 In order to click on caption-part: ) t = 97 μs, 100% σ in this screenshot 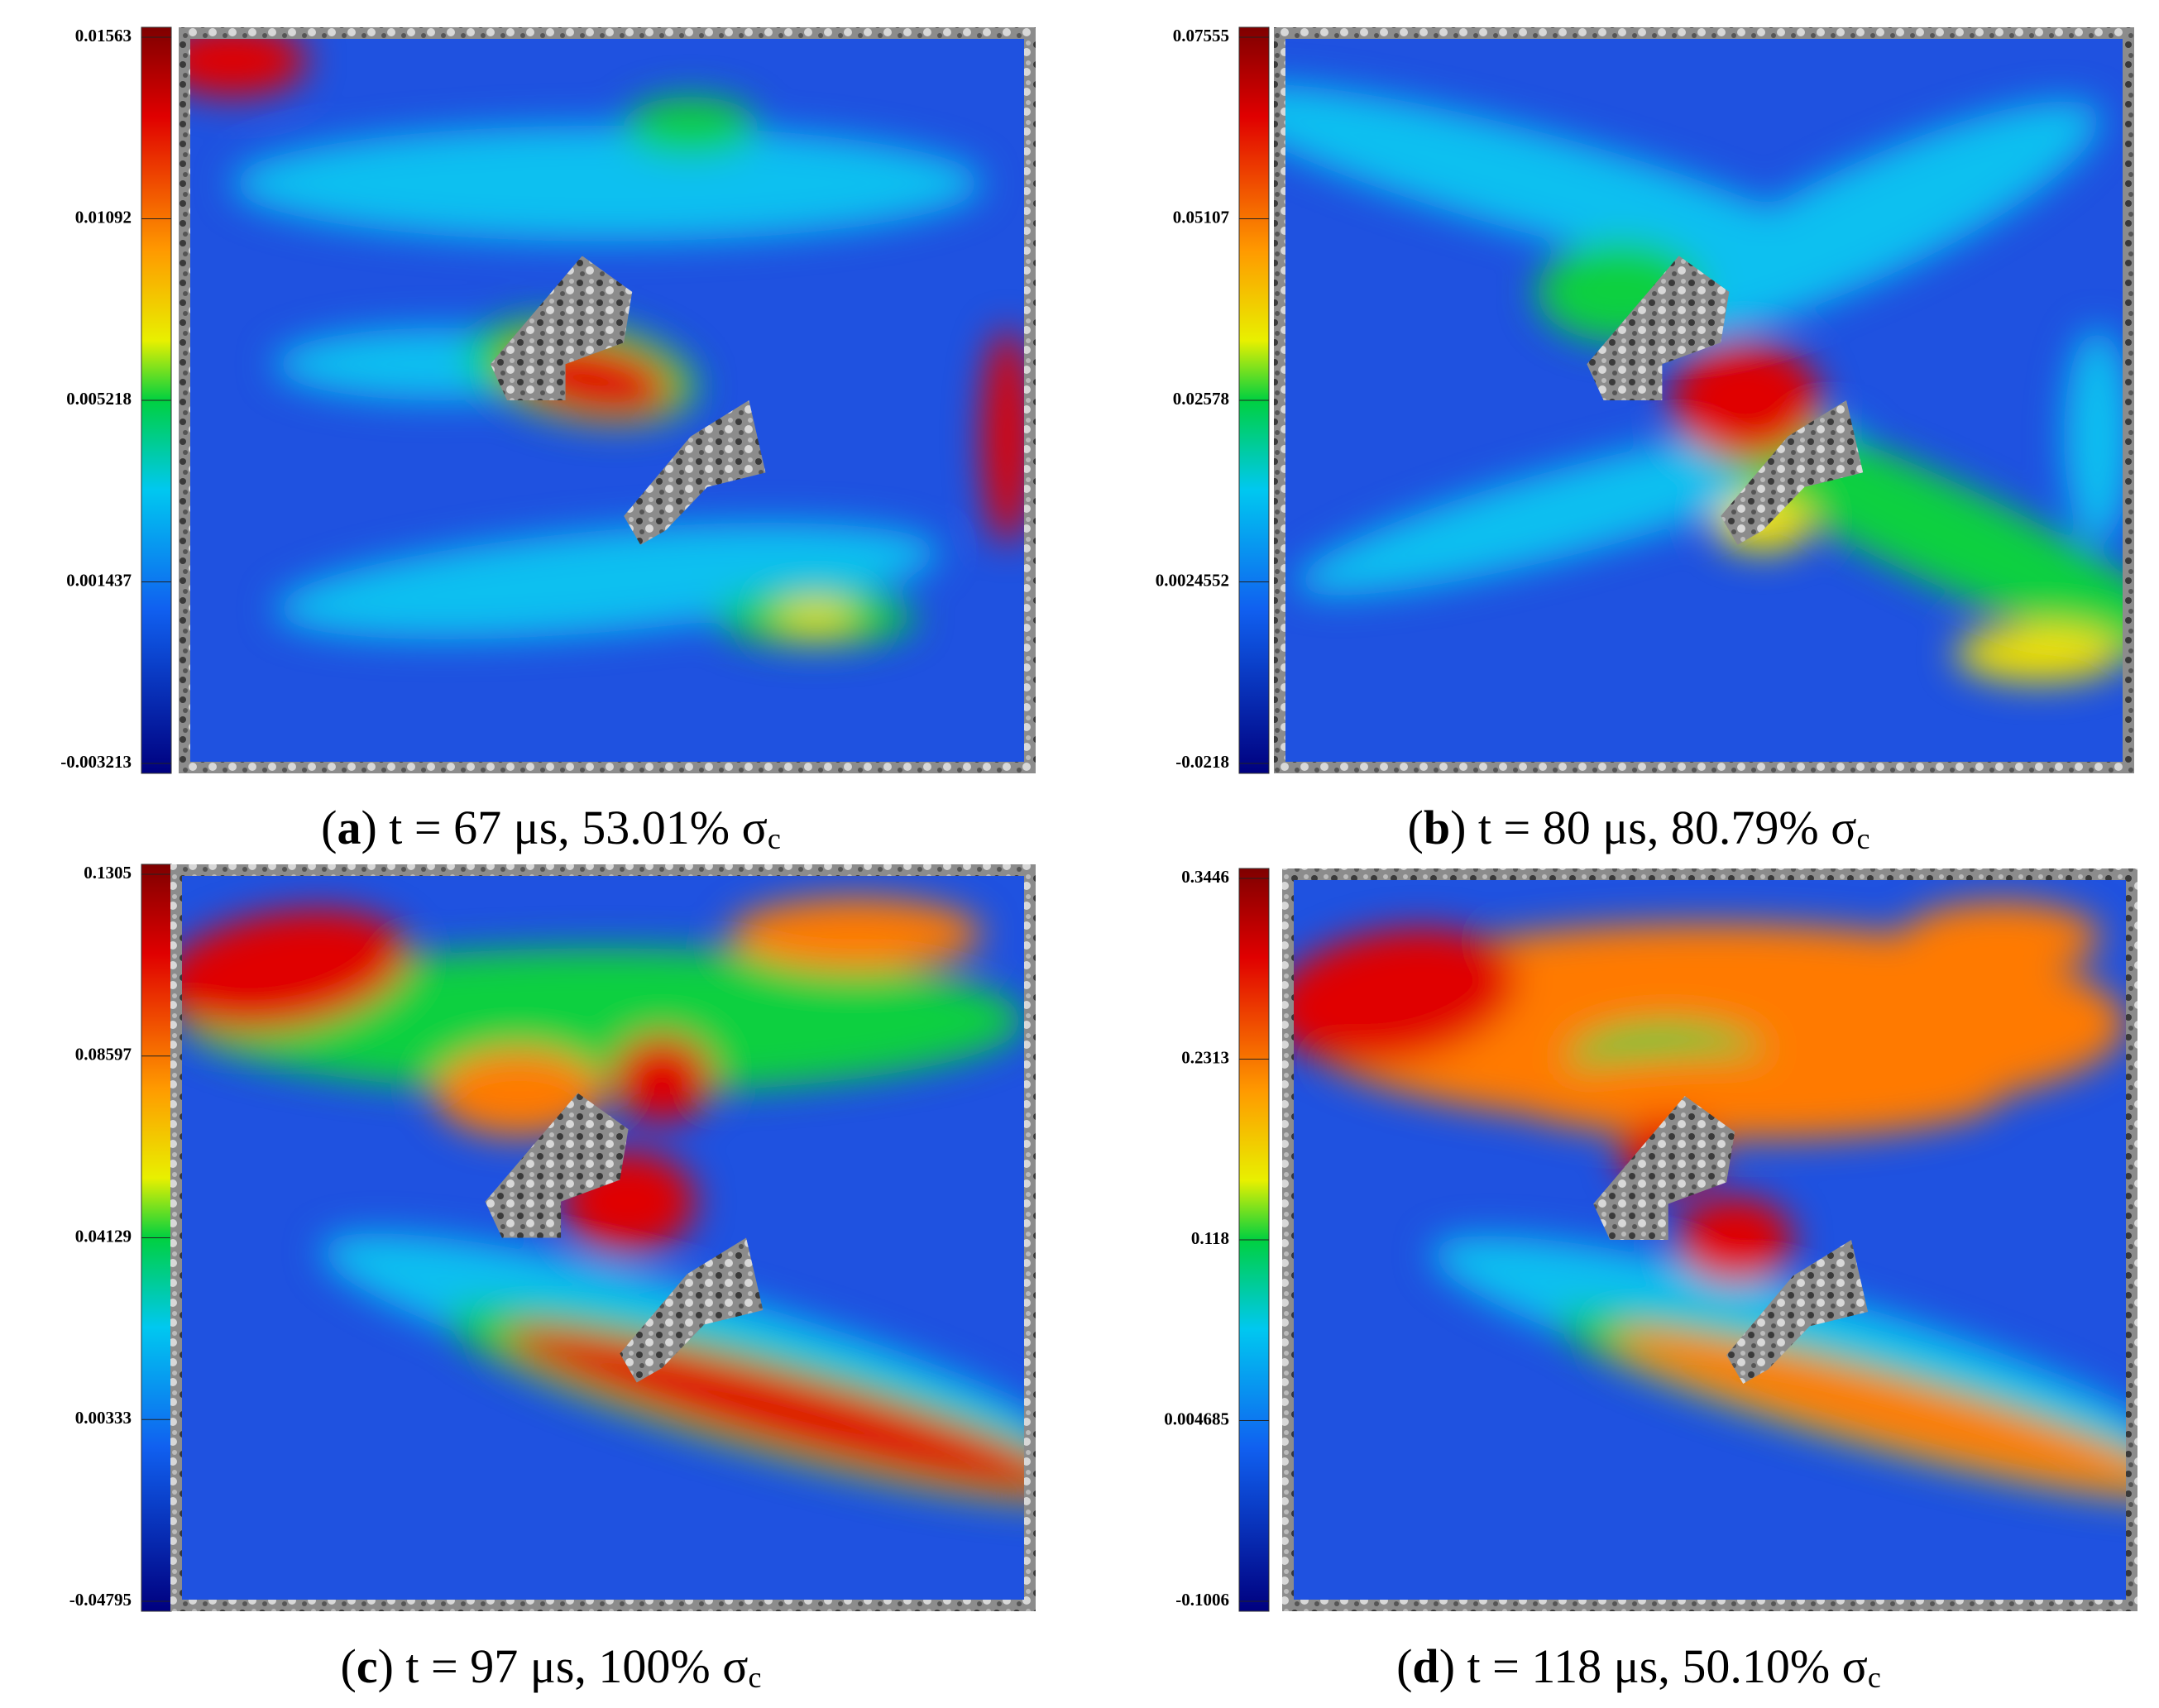, I will do `click(563, 1666)`.